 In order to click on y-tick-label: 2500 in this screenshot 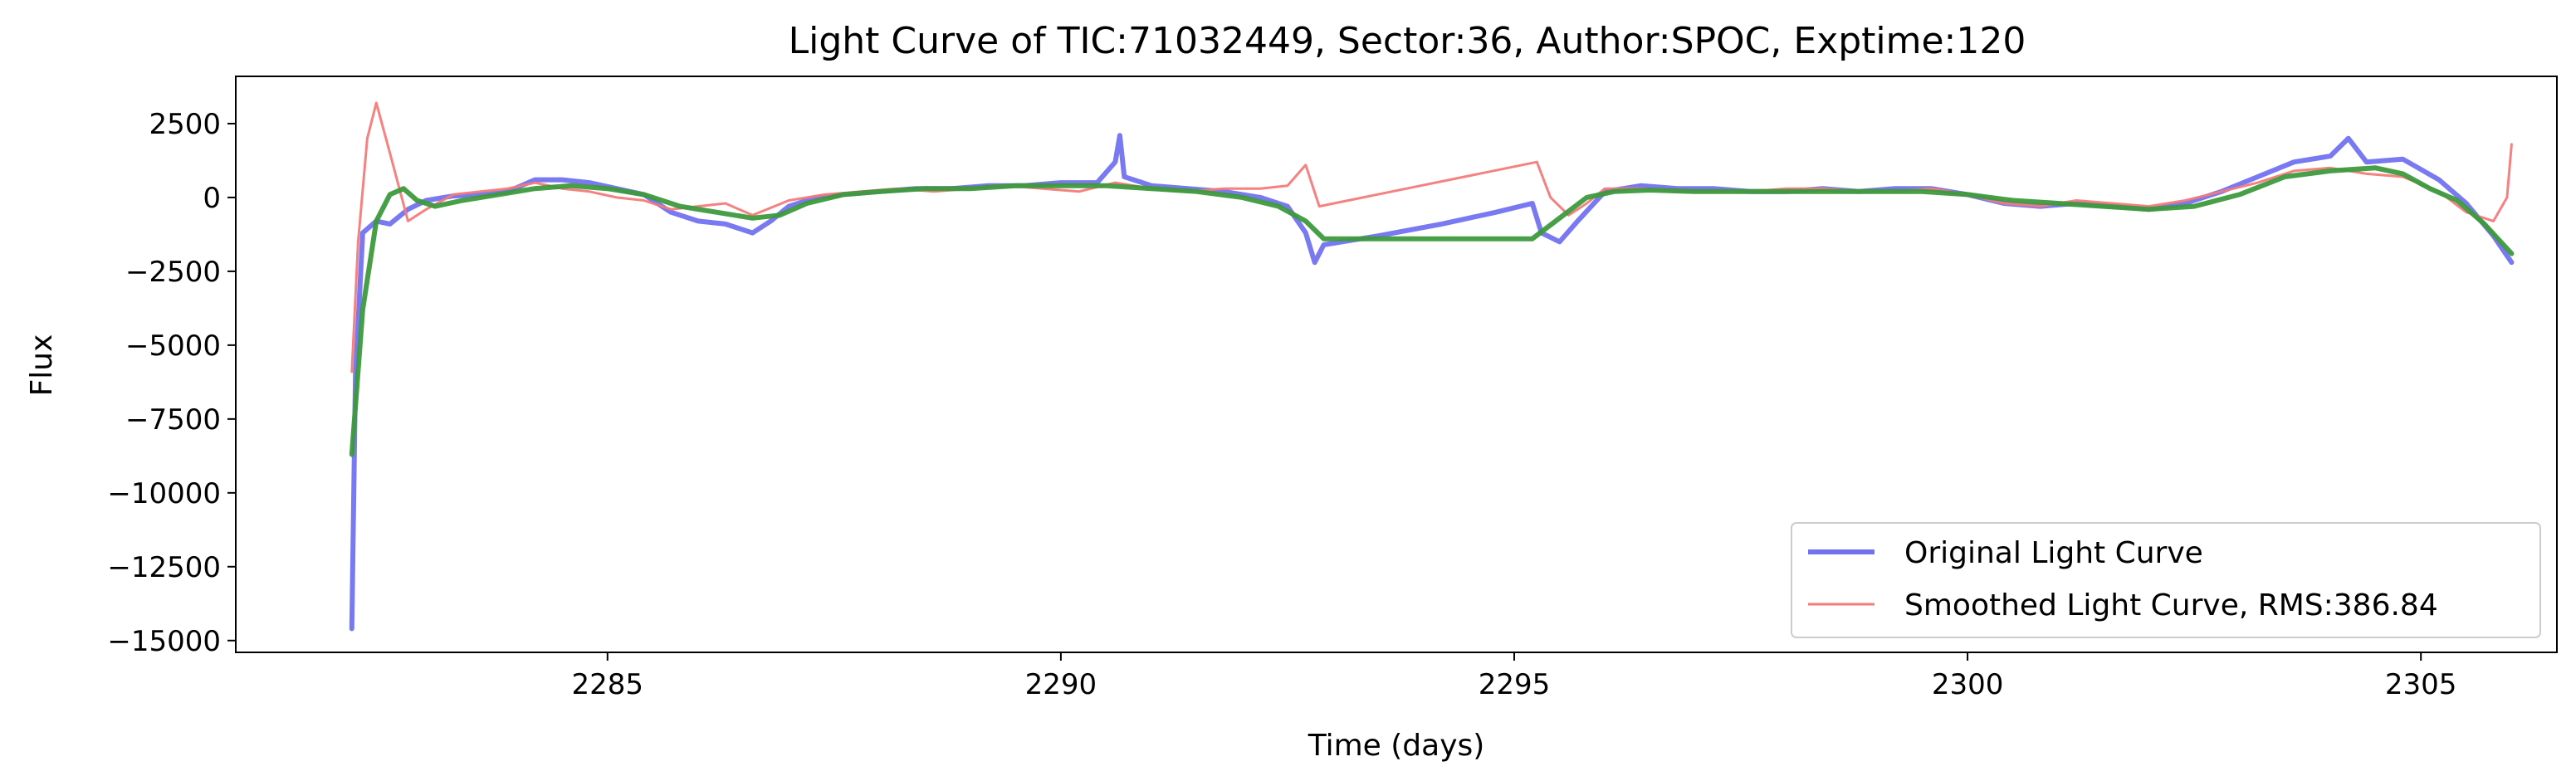, I will do `click(185, 124)`.